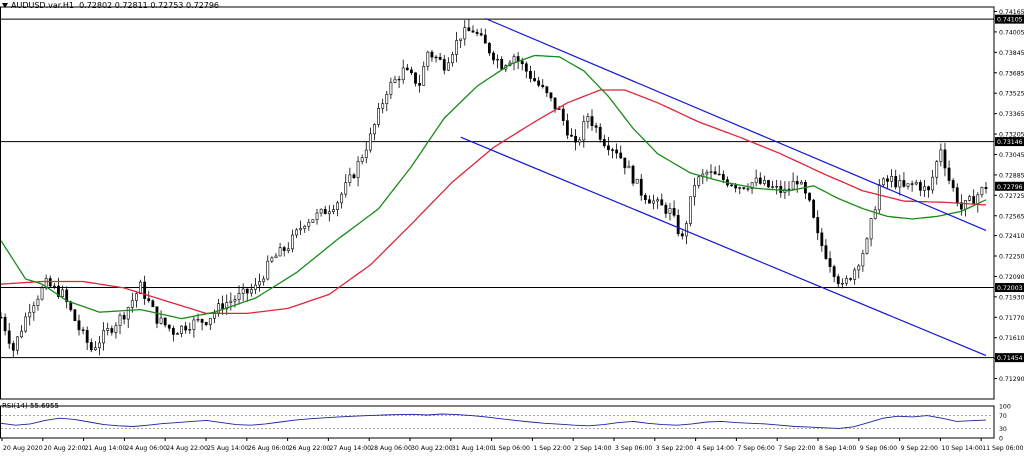 This screenshot has width=1024, height=459. What do you see at coordinates (674, 448) in the screenshot?
I see `time-tick-label: 3 Sep 22:00` at bounding box center [674, 448].